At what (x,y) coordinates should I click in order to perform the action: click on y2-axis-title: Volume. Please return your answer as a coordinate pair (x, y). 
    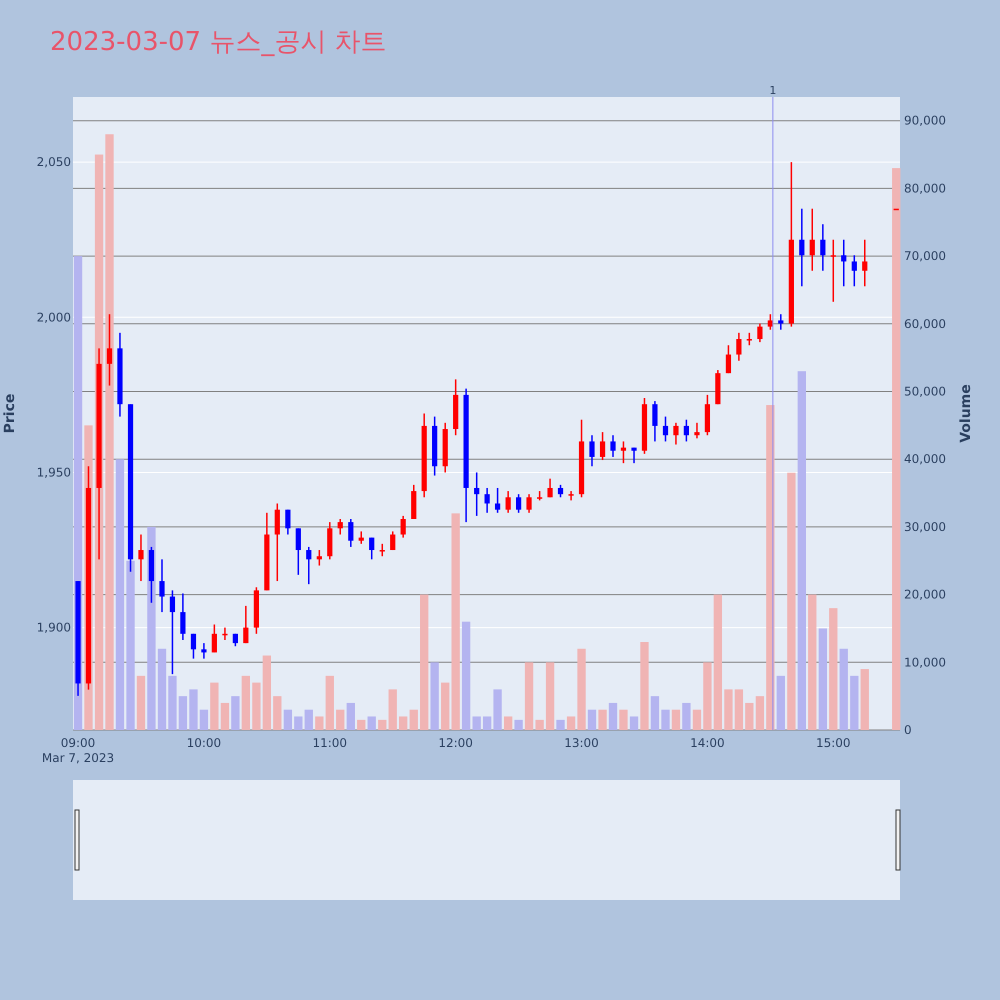
    Looking at the image, I should click on (966, 413).